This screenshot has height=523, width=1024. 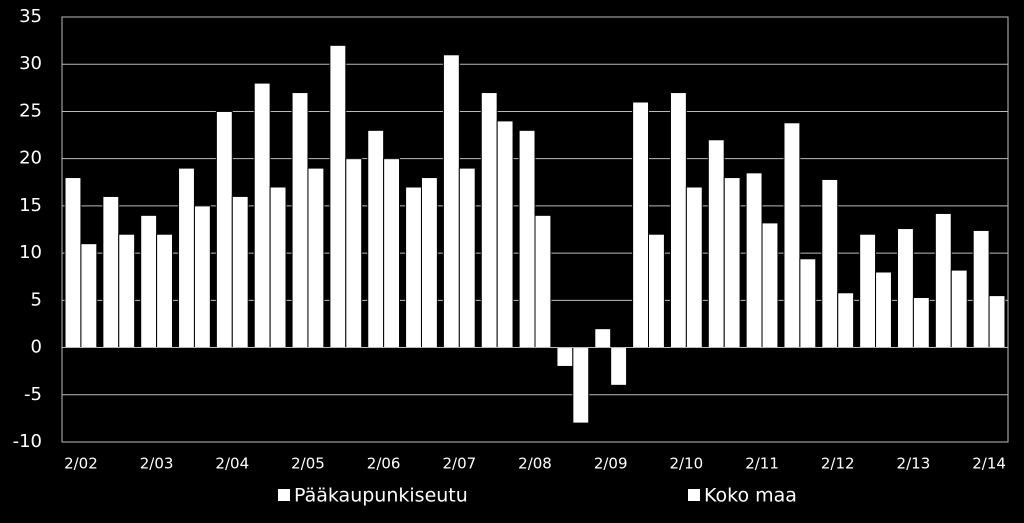 What do you see at coordinates (27, 441) in the screenshot?
I see `y-tick-label: -10` at bounding box center [27, 441].